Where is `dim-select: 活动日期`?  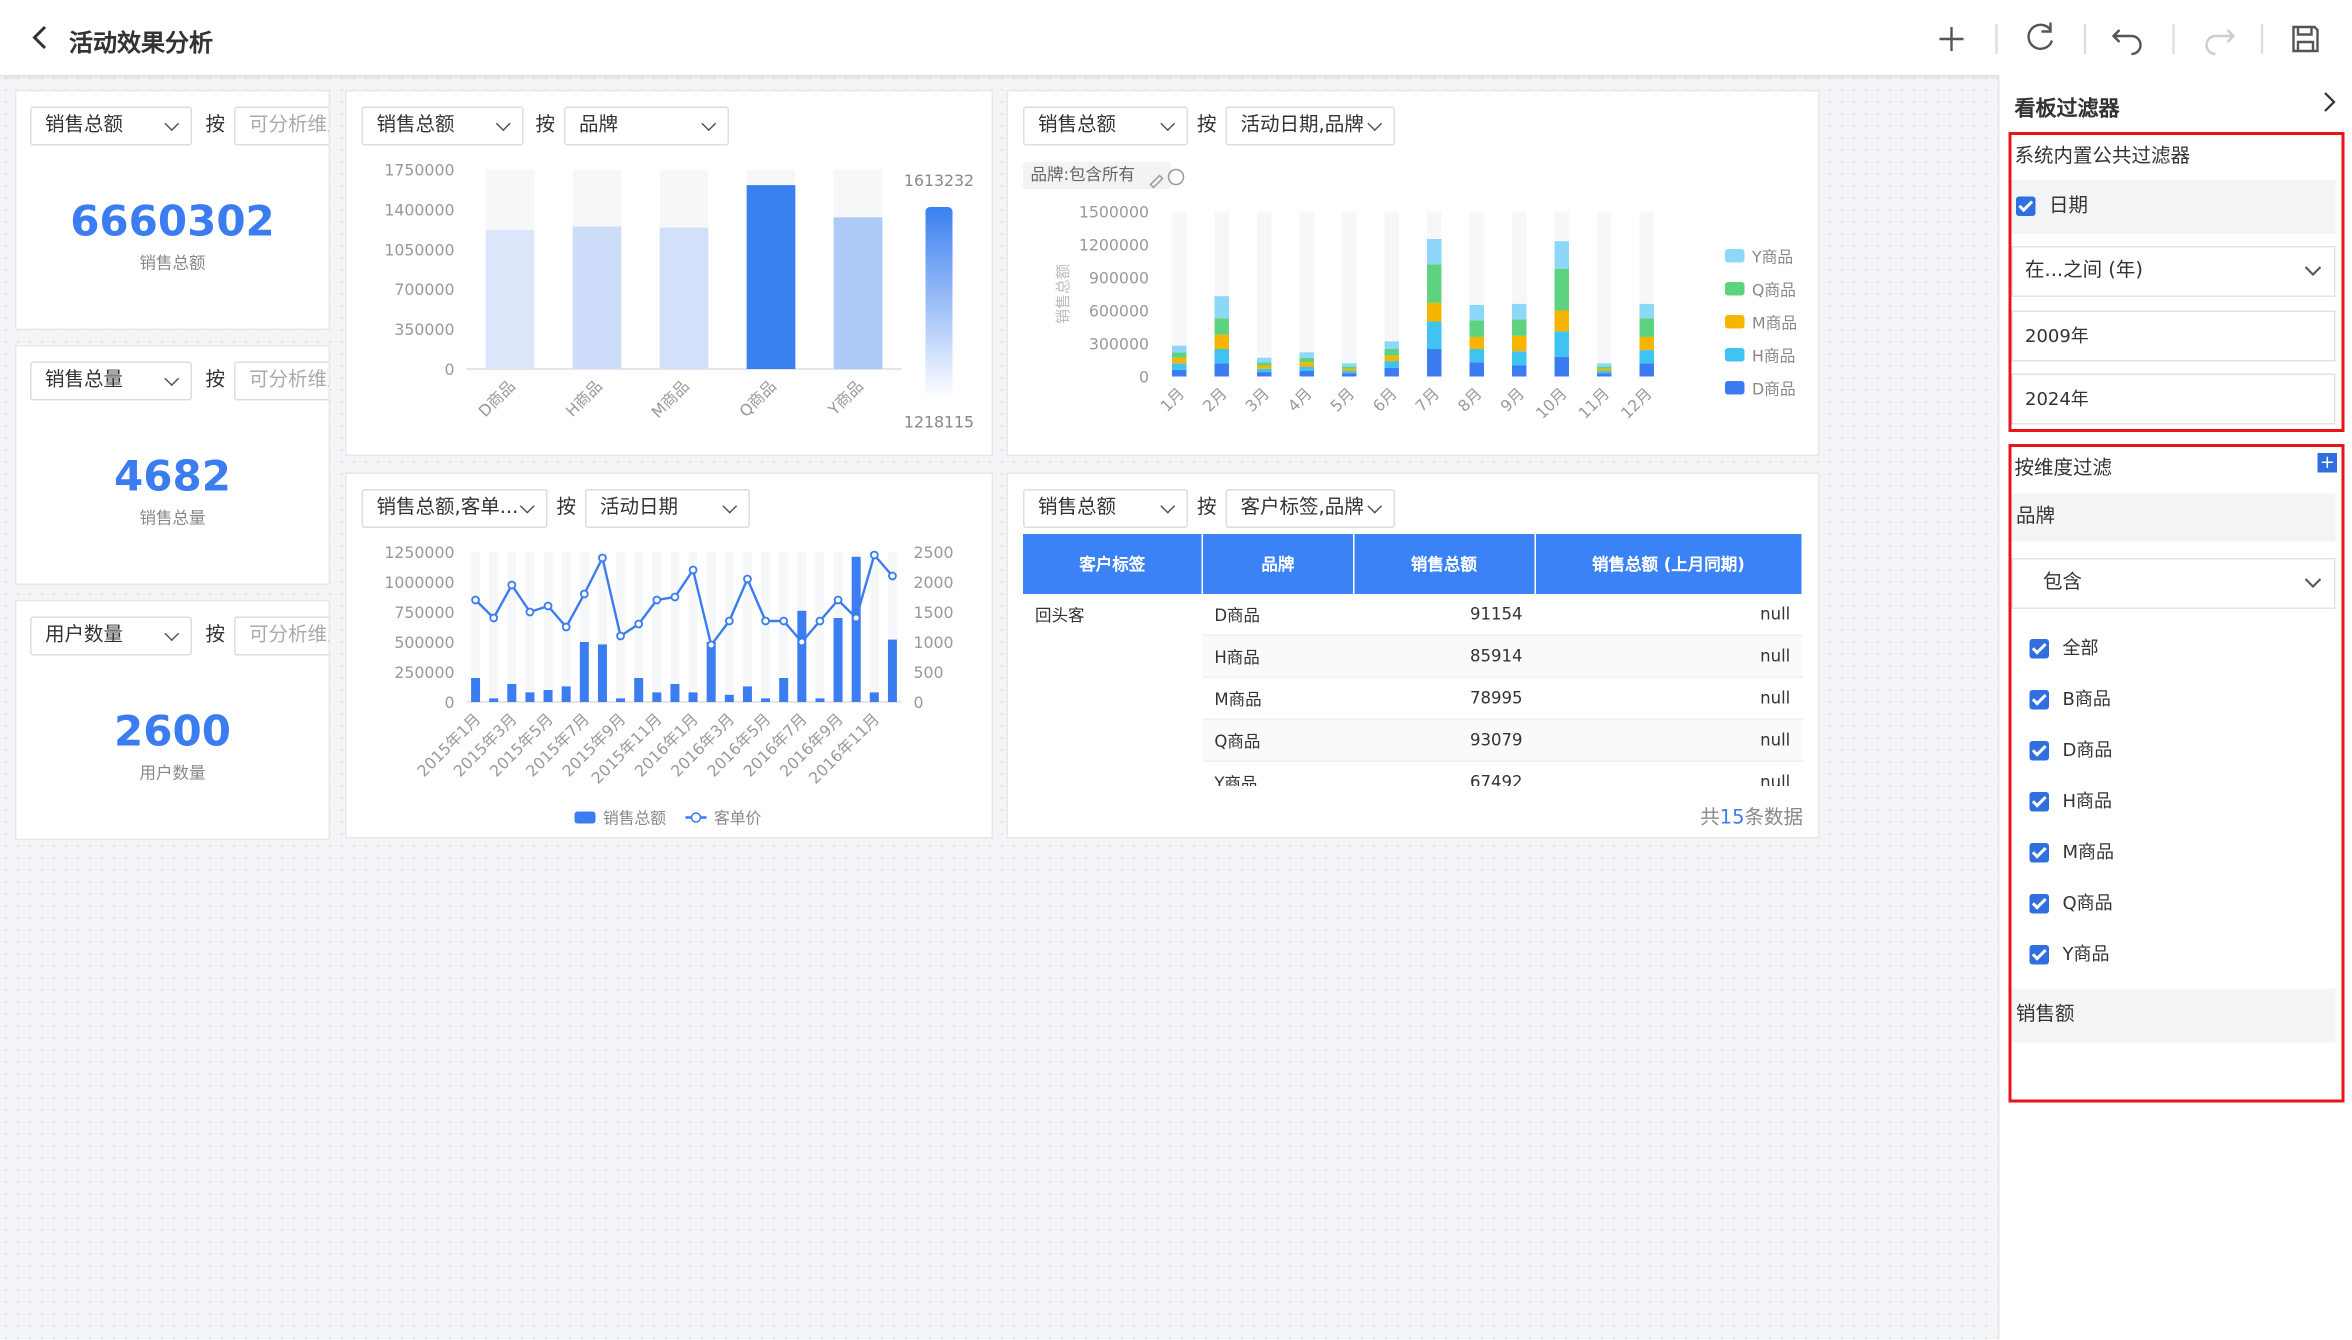
dim-select: 活动日期 is located at coordinates (667, 508).